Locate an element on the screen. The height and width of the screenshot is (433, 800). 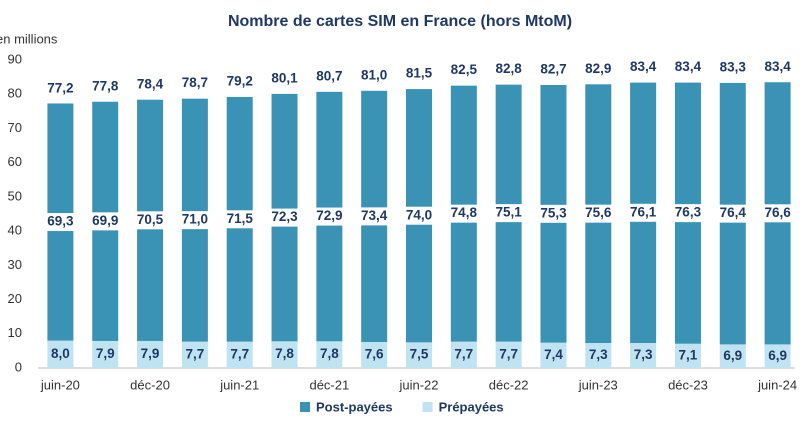
y-tick-label: 10 is located at coordinates (15, 332).